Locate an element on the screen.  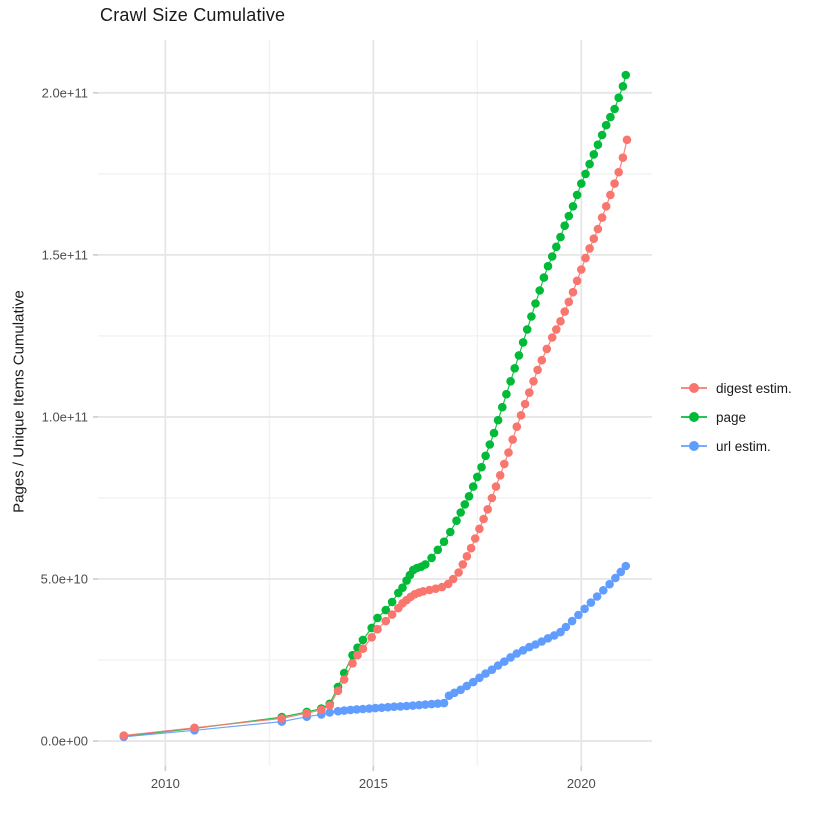
y-tick-label: 5.0e+10 is located at coordinates (64, 578).